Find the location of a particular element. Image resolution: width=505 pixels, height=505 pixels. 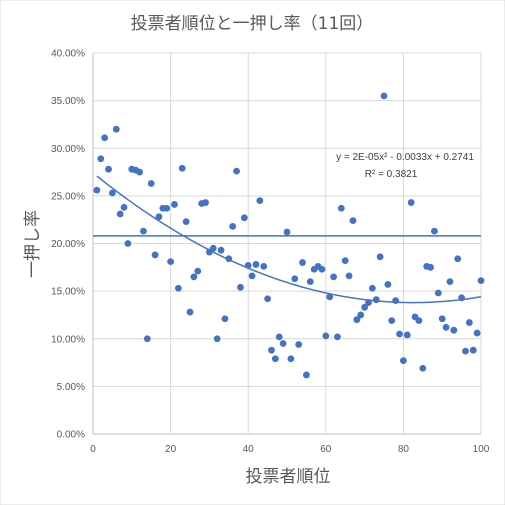

x-tick-label: 0 is located at coordinates (93, 449).